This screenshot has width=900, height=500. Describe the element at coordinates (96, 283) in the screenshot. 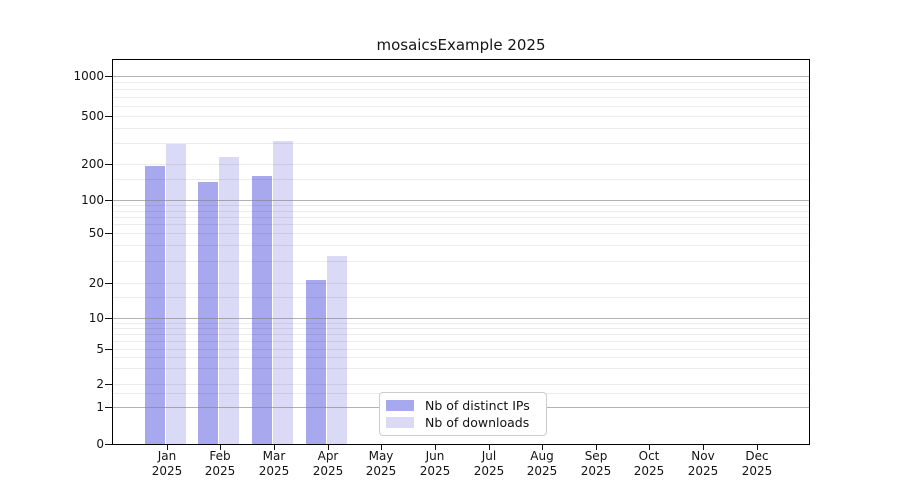

I see `y-tick-label-20: 20` at that location.